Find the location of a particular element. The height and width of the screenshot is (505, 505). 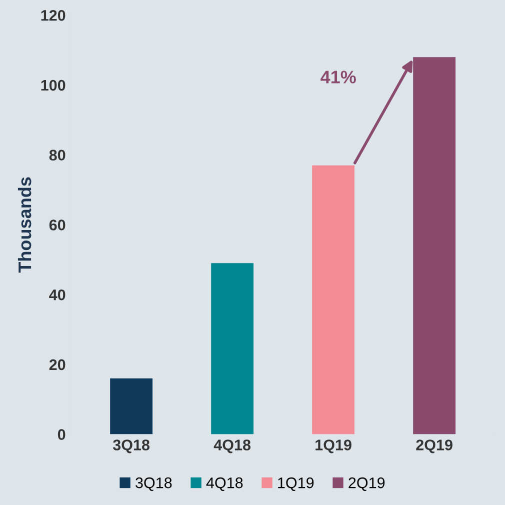

x-tick-label: 2Q19 is located at coordinates (434, 447).